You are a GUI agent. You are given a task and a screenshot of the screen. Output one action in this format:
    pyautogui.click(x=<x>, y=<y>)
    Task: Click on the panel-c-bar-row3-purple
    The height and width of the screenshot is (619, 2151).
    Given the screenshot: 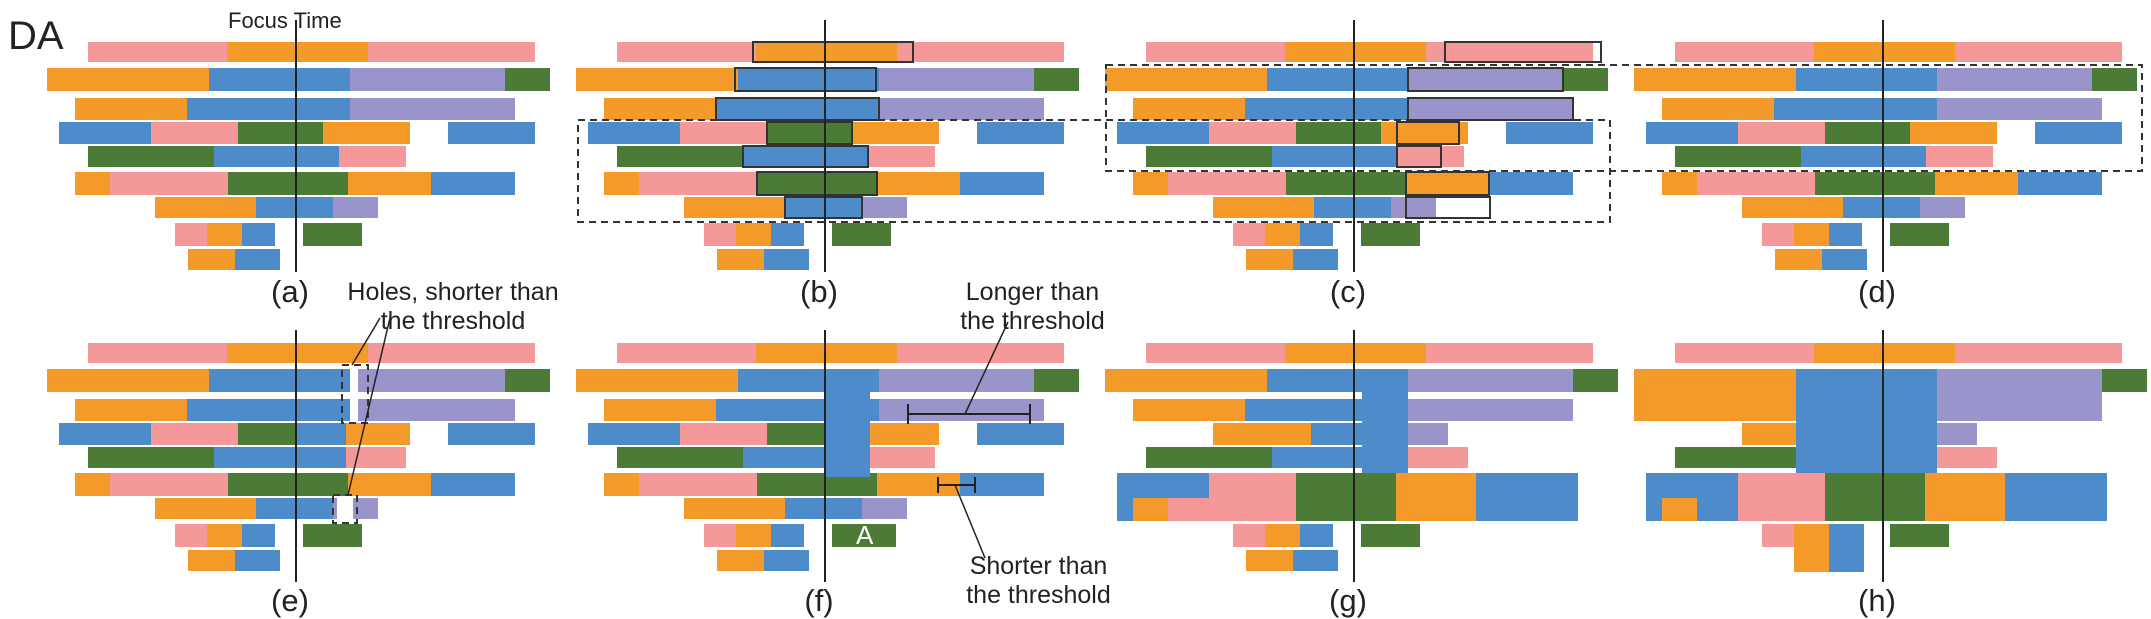 What is the action you would take?
    pyautogui.click(x=1490, y=109)
    